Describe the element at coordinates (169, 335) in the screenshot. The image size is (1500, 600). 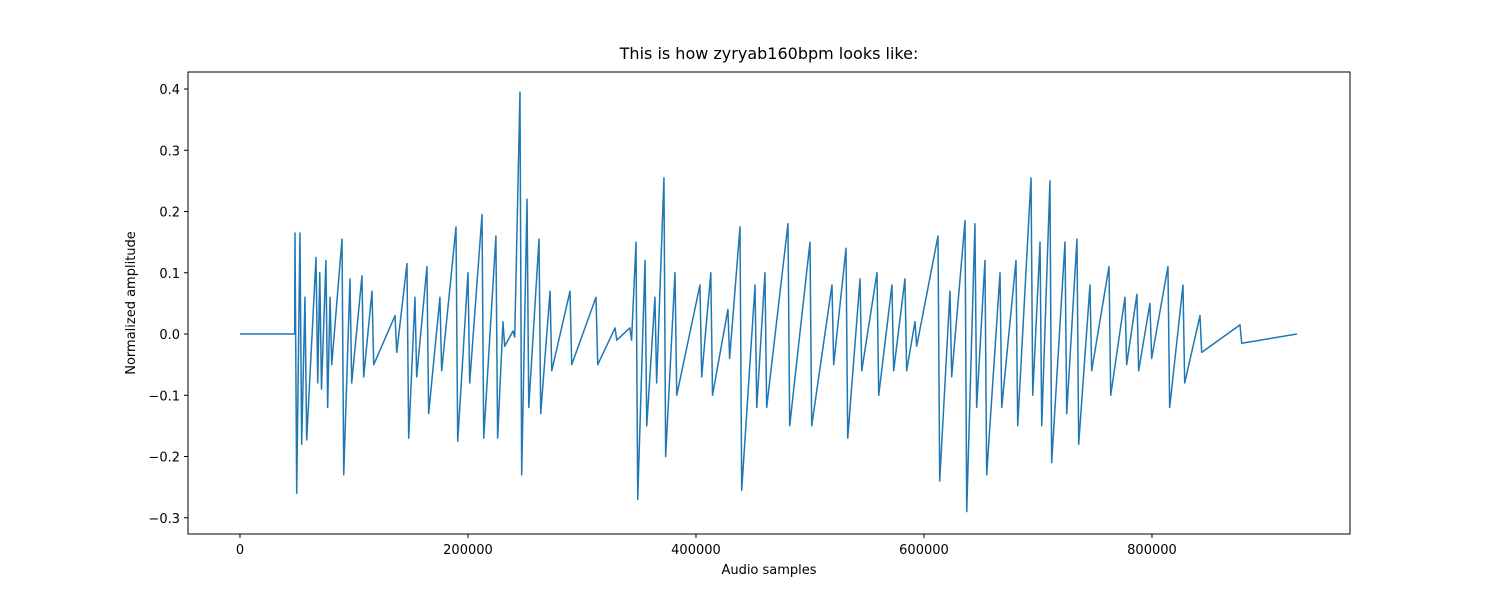
I see `y-tick-label: 0.0` at that location.